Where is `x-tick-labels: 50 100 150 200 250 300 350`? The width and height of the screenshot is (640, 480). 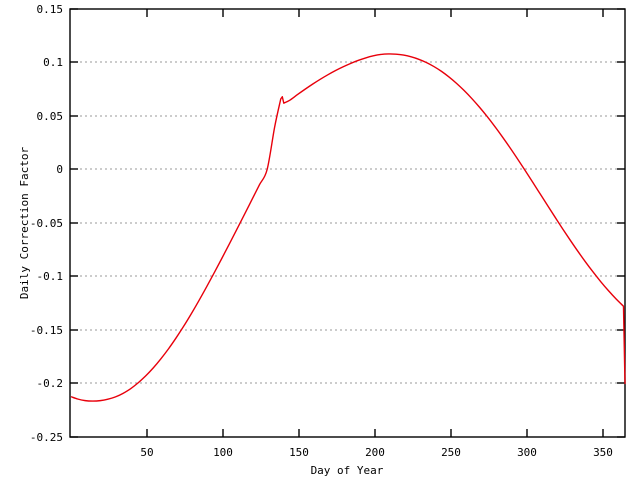
x-tick-labels: 50 100 150 200 250 300 350 is located at coordinates (376, 452).